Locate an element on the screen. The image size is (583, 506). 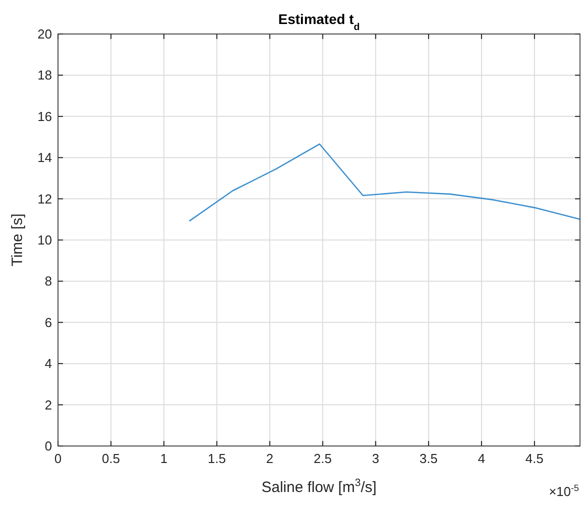
y-tick-label: 12 is located at coordinates (45, 198).